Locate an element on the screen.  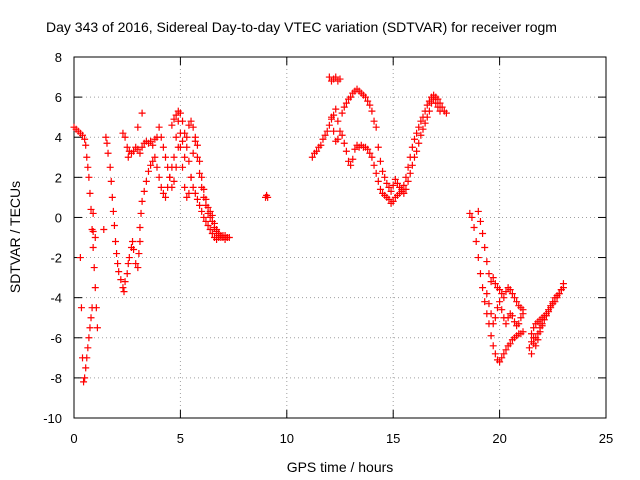
x-tick-label: 25 is located at coordinates (606, 438).